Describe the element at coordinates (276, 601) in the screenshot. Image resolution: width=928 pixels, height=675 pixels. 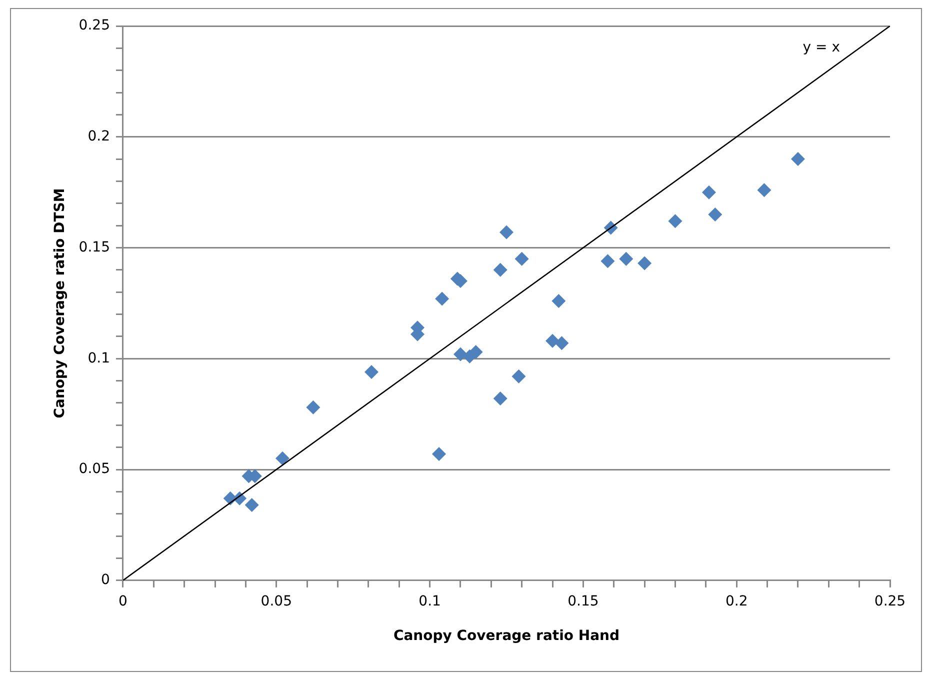
I see `x-tick-label: 0.05` at that location.